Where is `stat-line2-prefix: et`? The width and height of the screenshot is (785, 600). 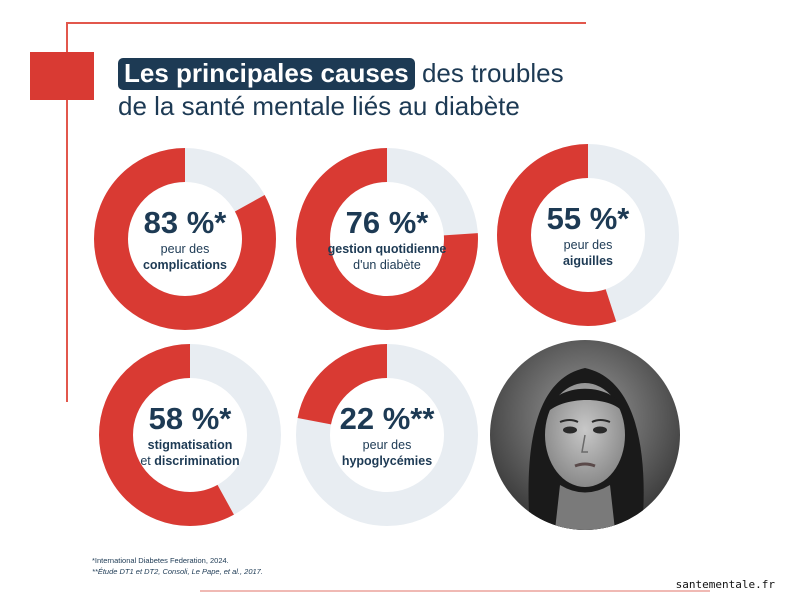 stat-line2-prefix: et is located at coordinates (147, 461).